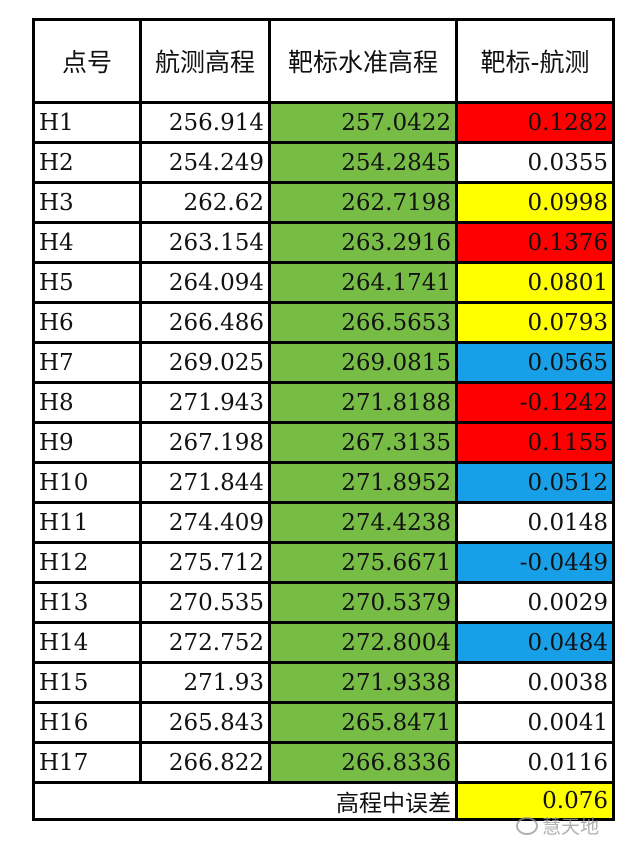 This screenshot has height=868, width=640. What do you see at coordinates (535, 682) in the screenshot?
I see `difference-cell: 0.0038` at bounding box center [535, 682].